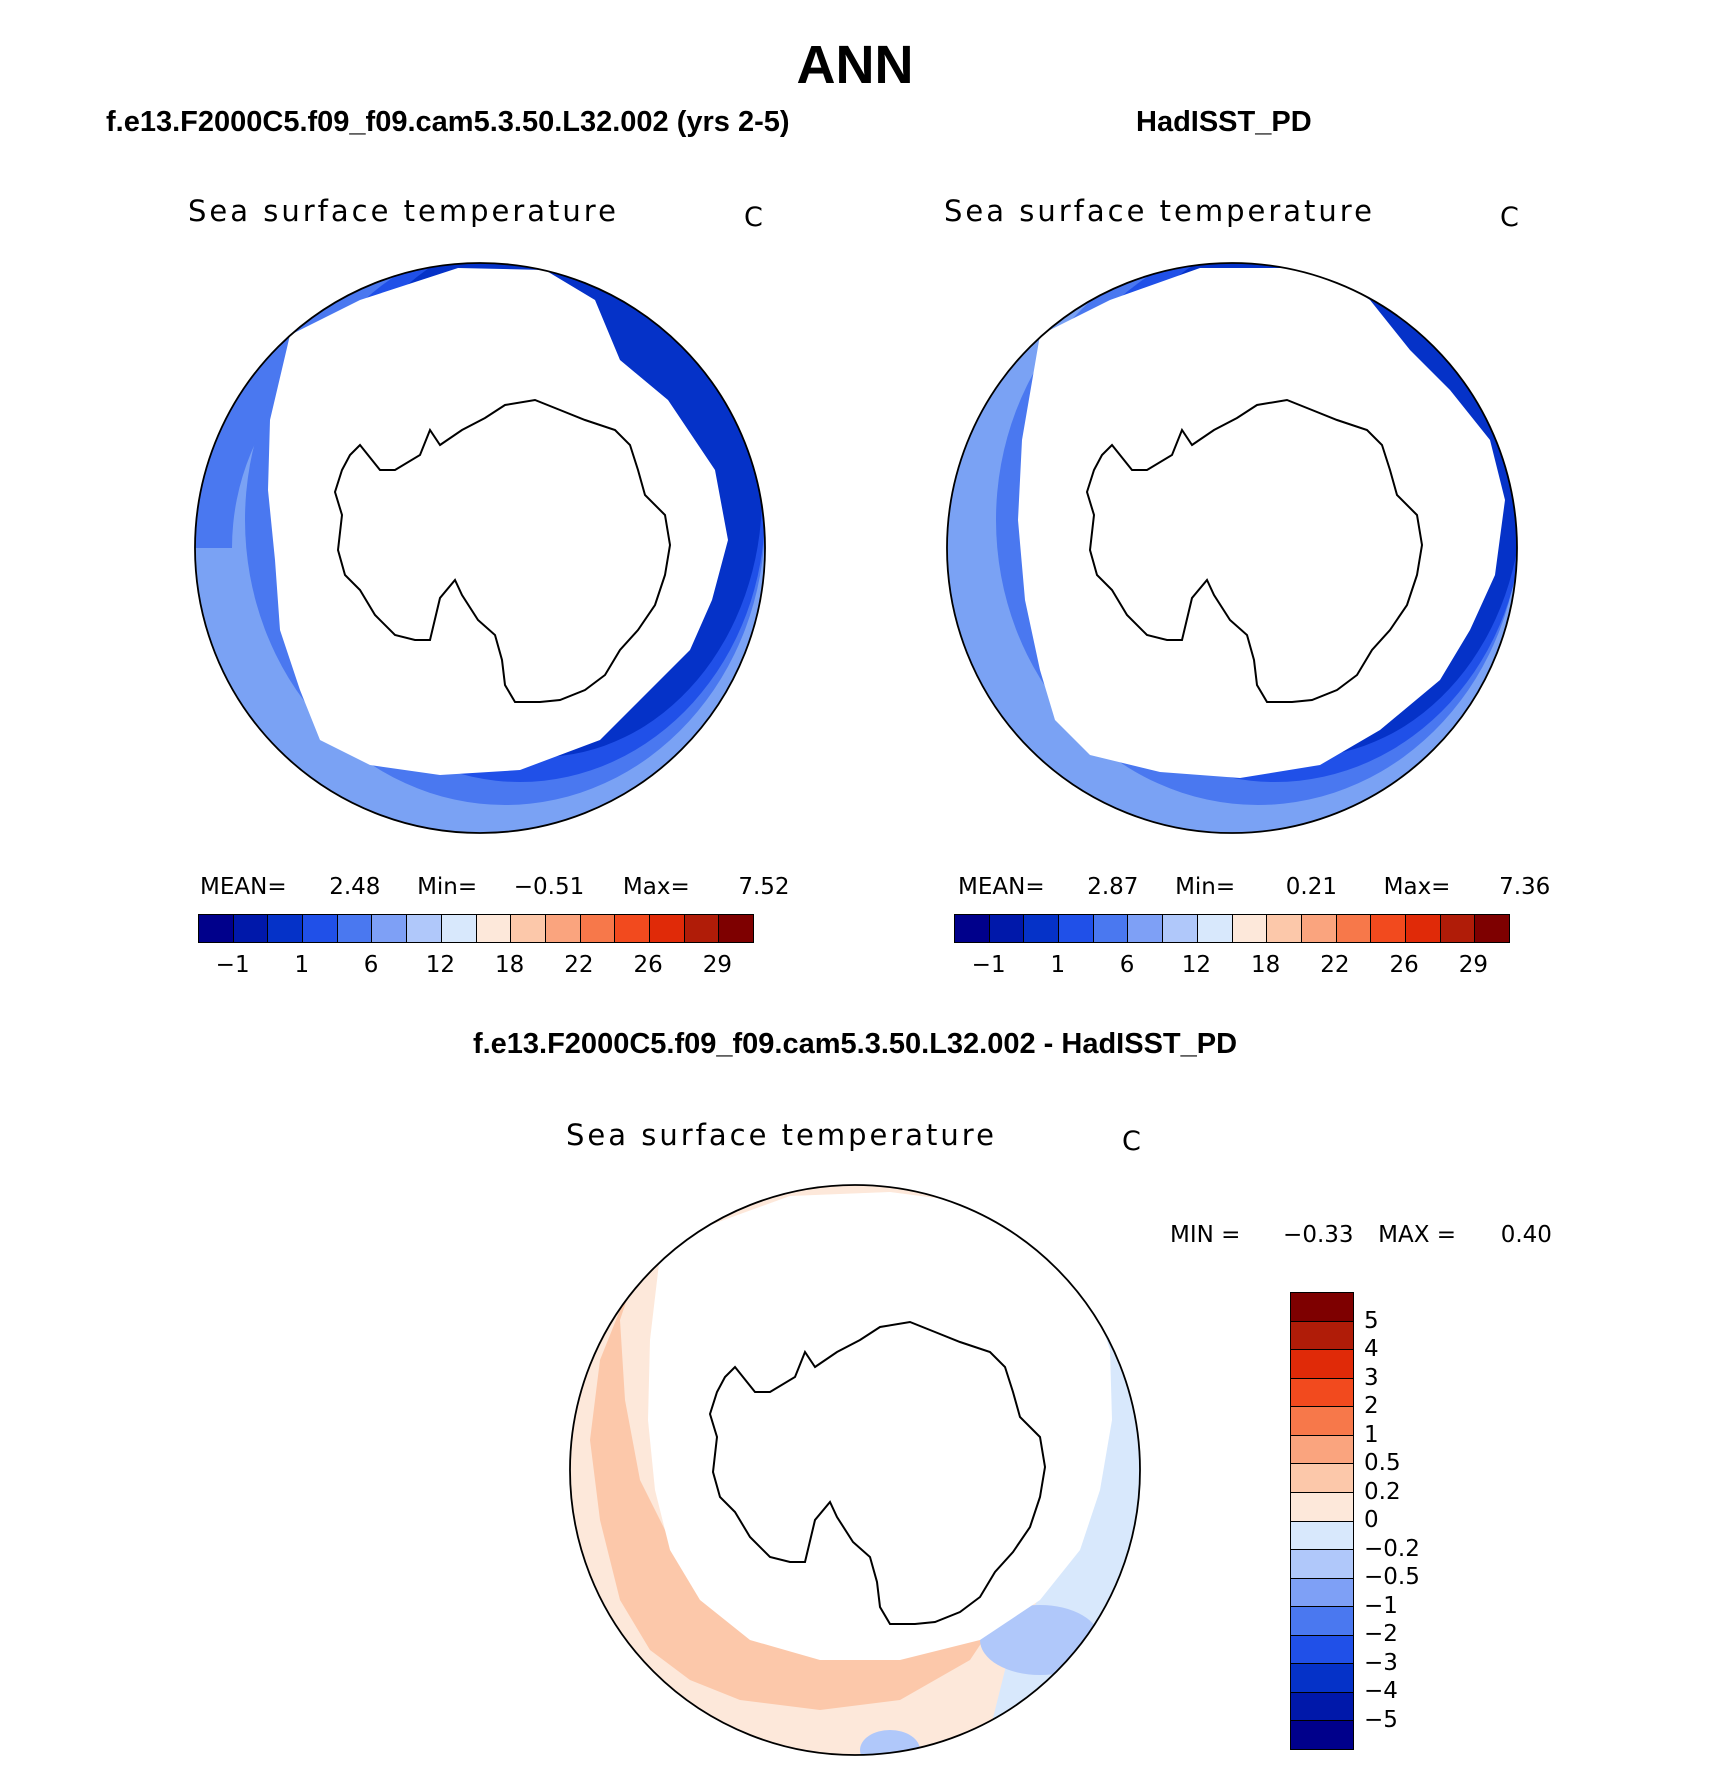 The image size is (1710, 1765). What do you see at coordinates (1371, 1520) in the screenshot?
I see `colorbar-tick-label: 0` at bounding box center [1371, 1520].